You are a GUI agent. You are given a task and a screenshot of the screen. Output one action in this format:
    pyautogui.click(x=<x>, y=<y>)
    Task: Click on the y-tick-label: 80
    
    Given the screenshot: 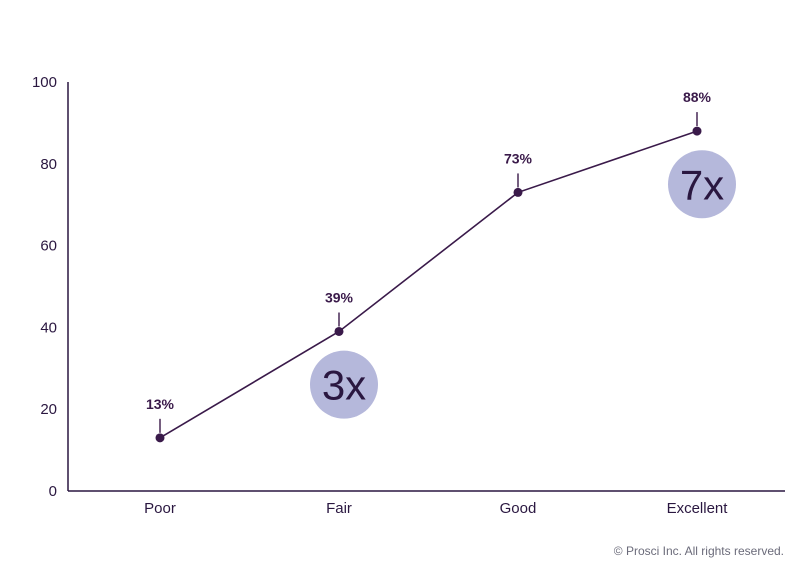 What is the action you would take?
    pyautogui.click(x=48, y=164)
    